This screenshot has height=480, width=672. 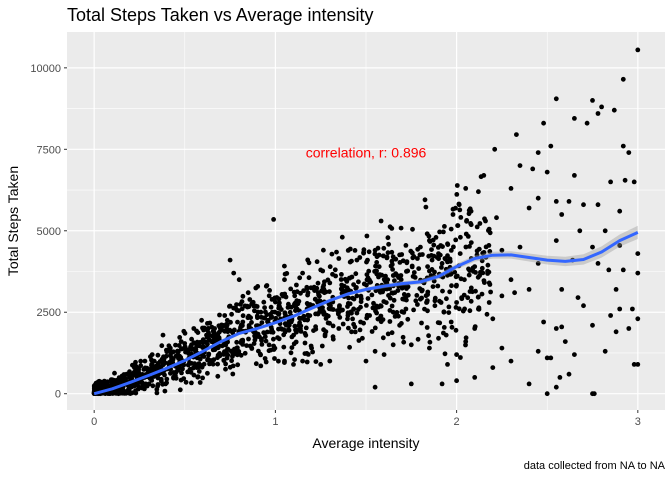 What do you see at coordinates (638, 422) in the screenshot?
I see `x-tick-label: 3` at bounding box center [638, 422].